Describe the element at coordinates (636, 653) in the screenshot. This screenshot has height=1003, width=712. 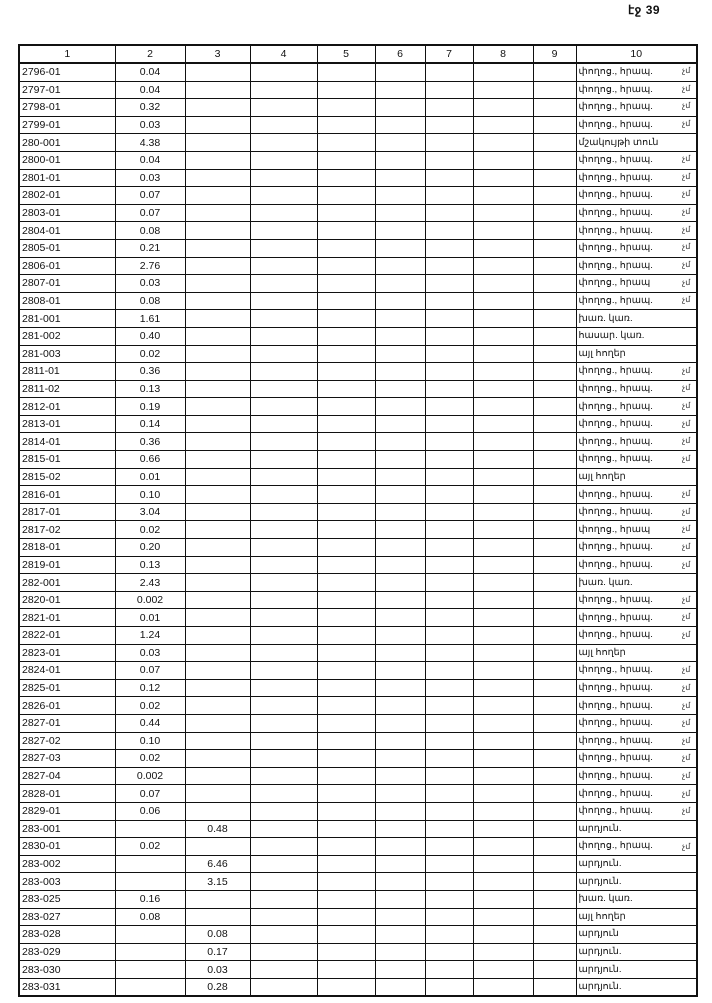
I see `land-use-cell: այլ հողեր` at that location.